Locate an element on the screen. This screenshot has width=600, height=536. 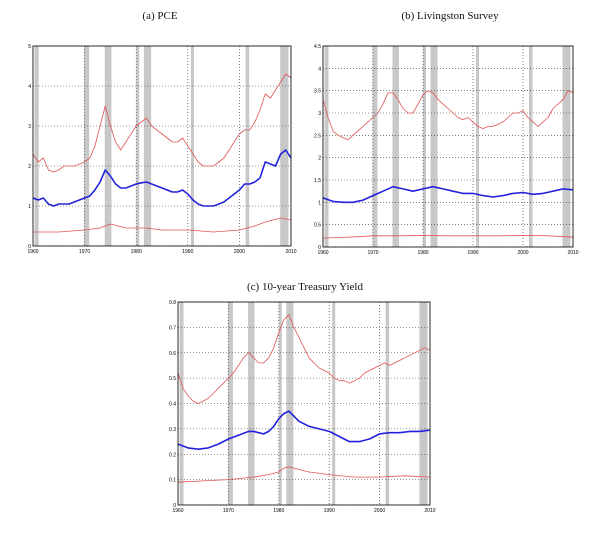
chart-title: (c) 10-year Treasury Yield is located at coordinates (305, 287).